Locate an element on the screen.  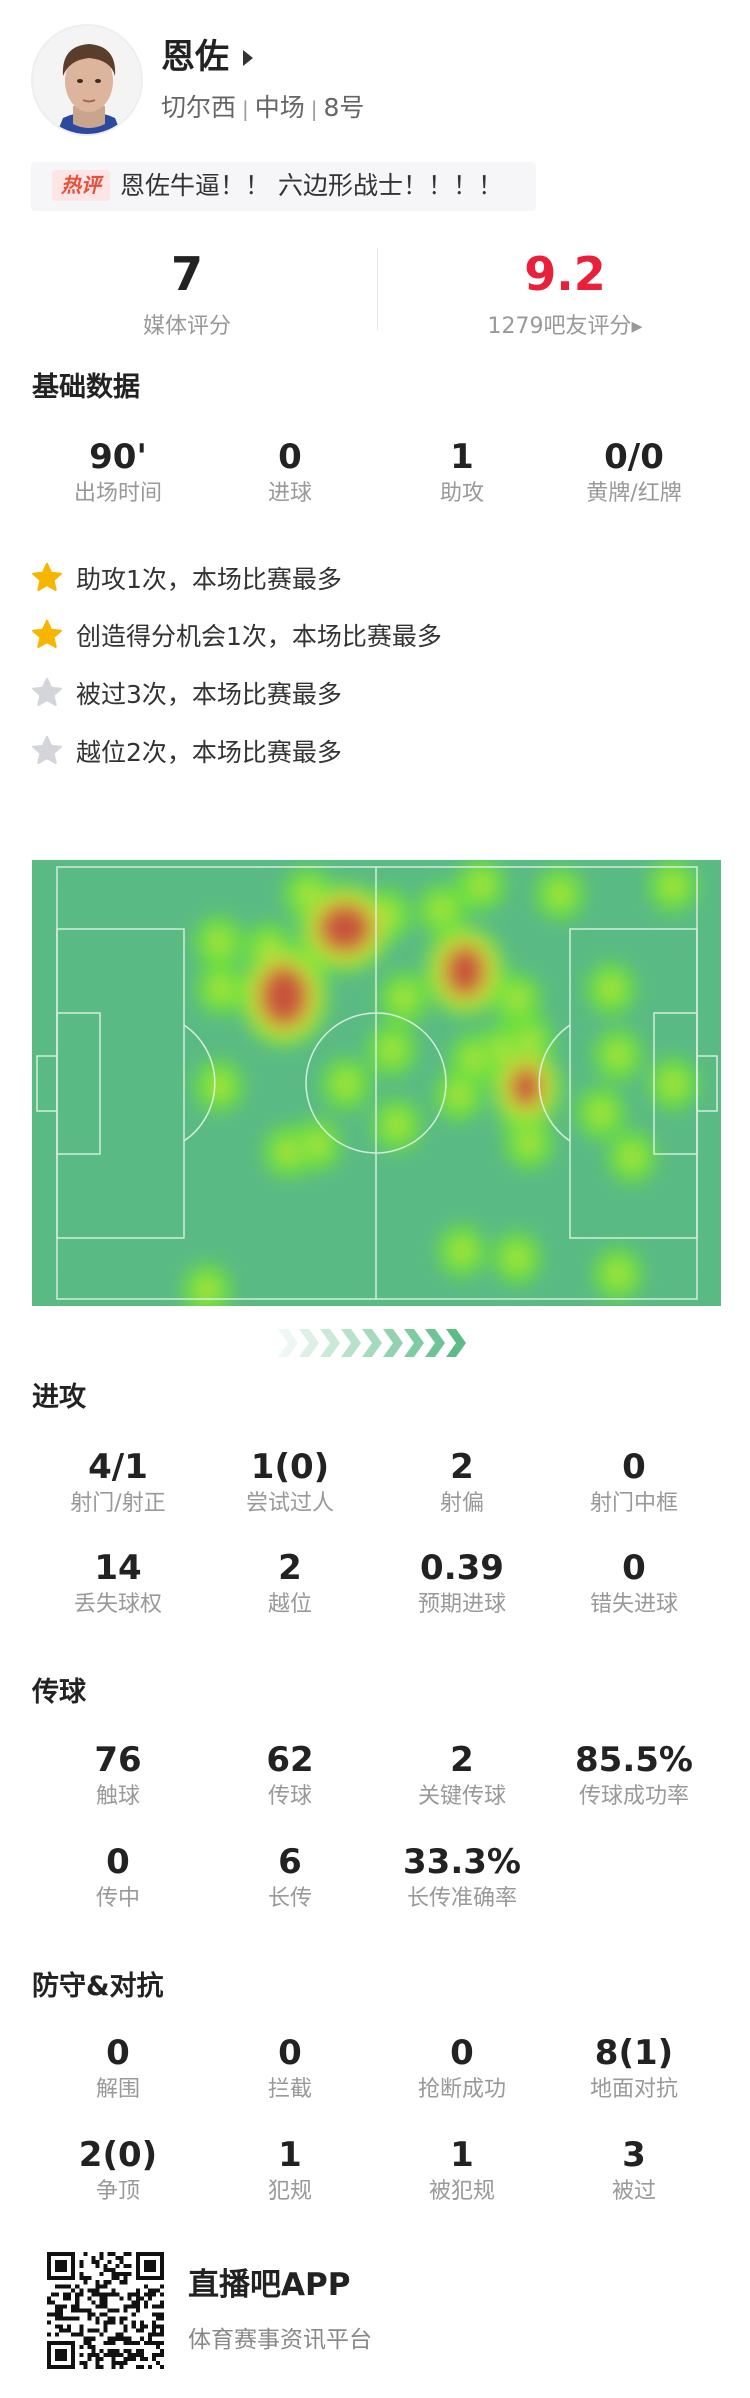
stat-value: 4/1 is located at coordinates (118, 1467).